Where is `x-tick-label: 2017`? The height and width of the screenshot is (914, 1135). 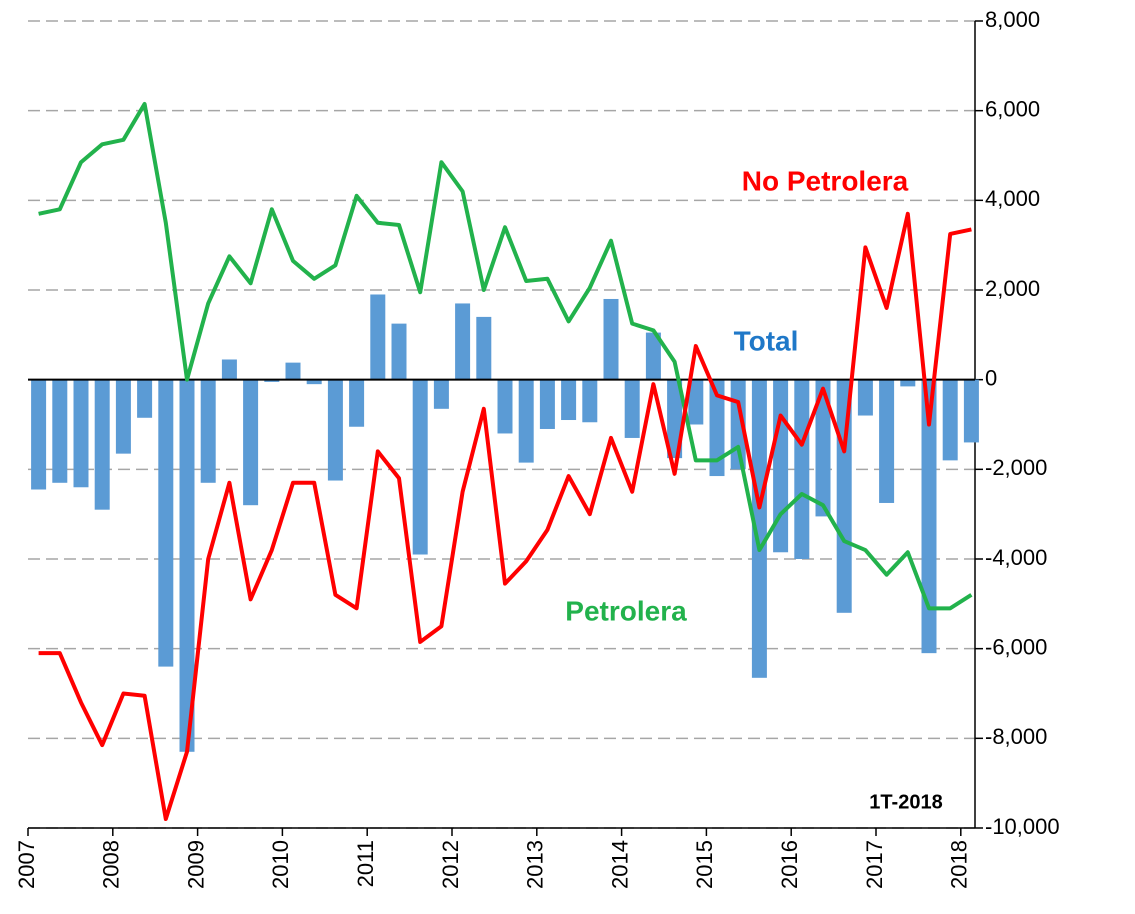 x-tick-label: 2017 is located at coordinates (874, 864).